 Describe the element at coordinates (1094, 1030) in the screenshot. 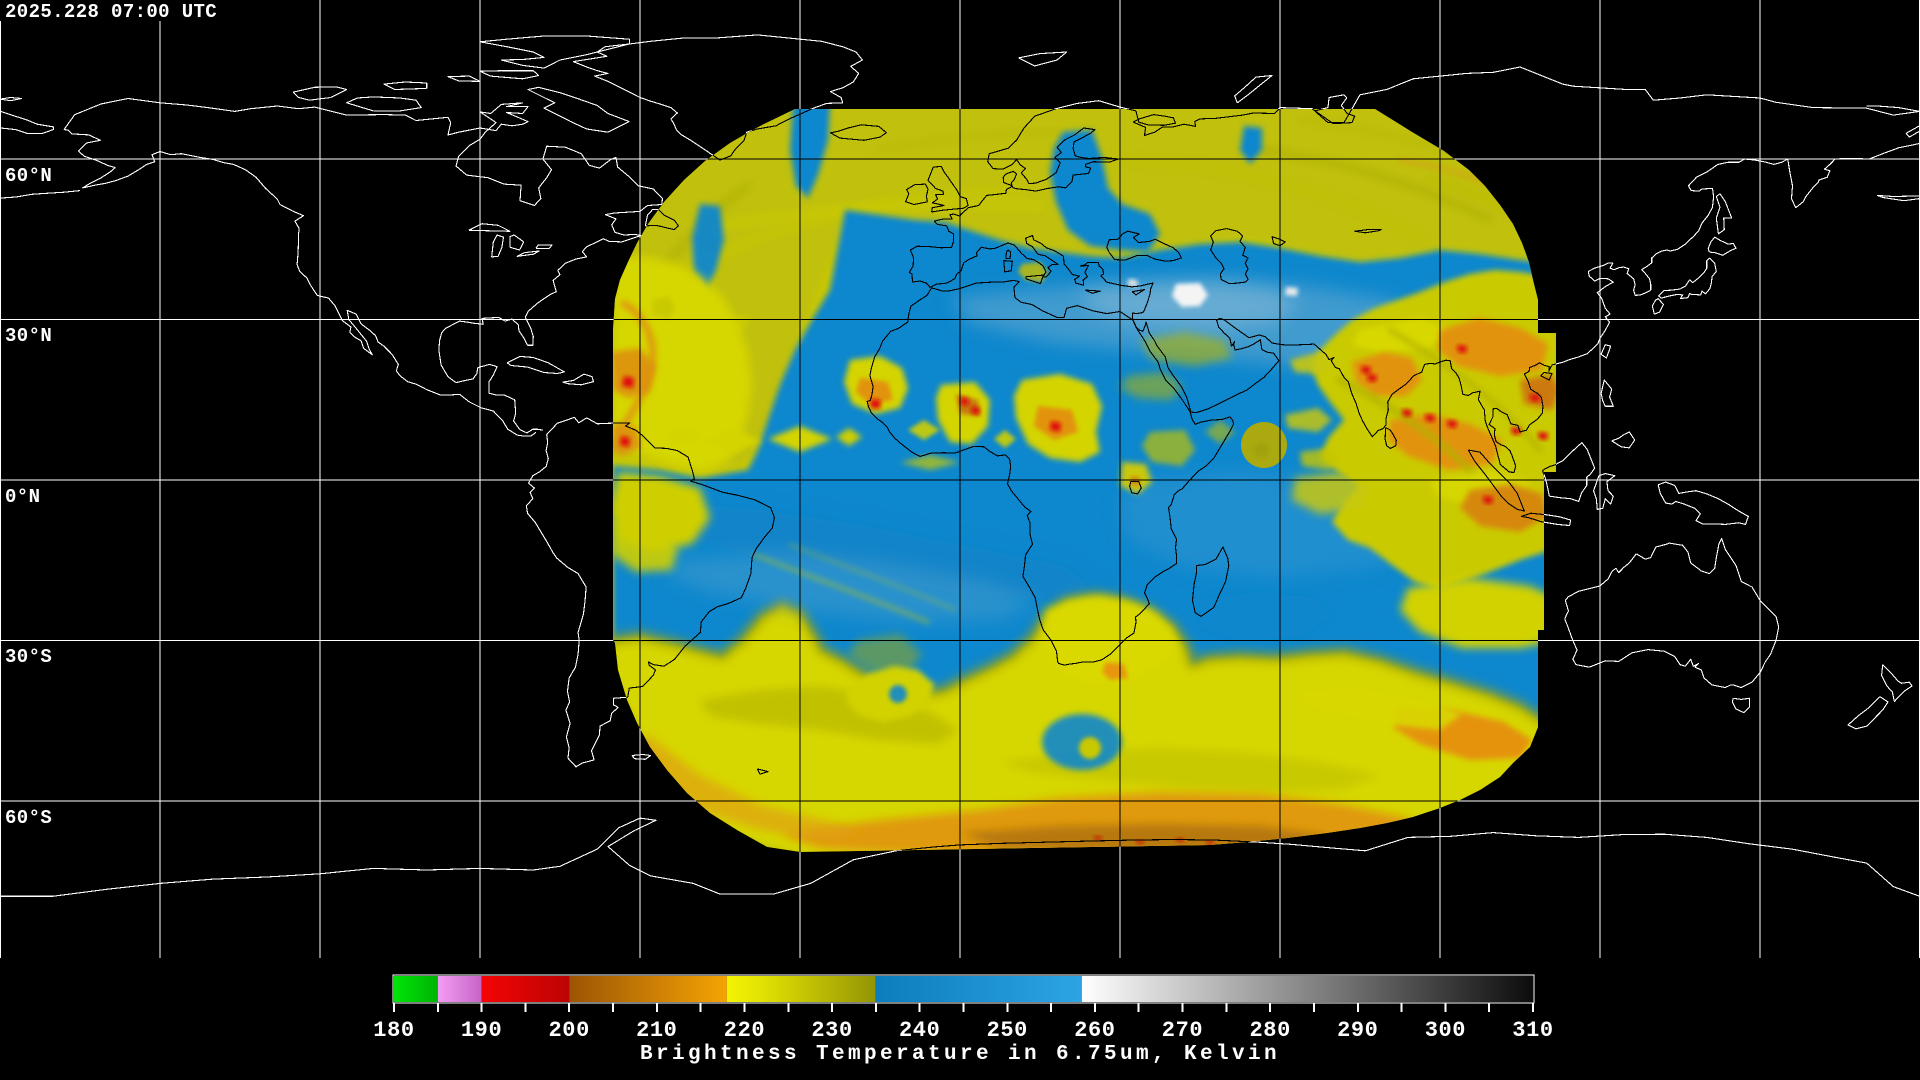

I see `svg-text: 260` at that location.